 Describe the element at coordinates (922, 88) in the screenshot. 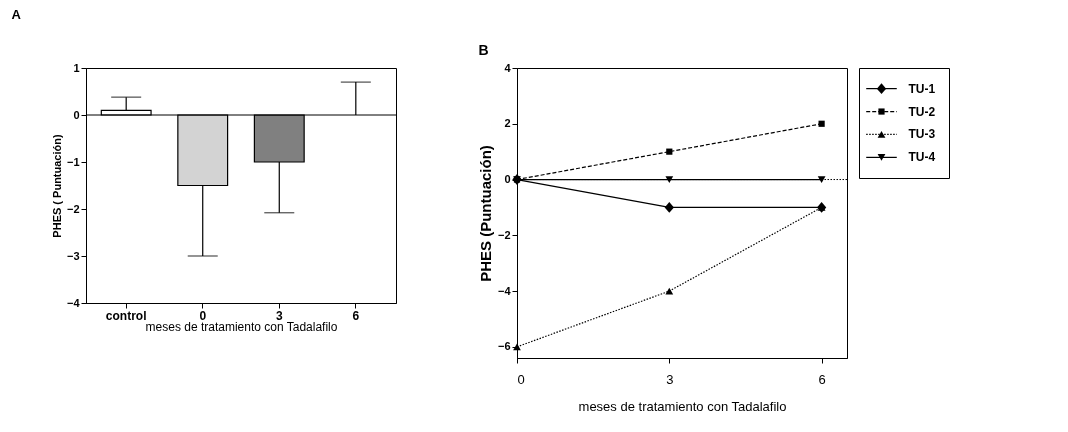

I see `legend-label: TU-1` at that location.